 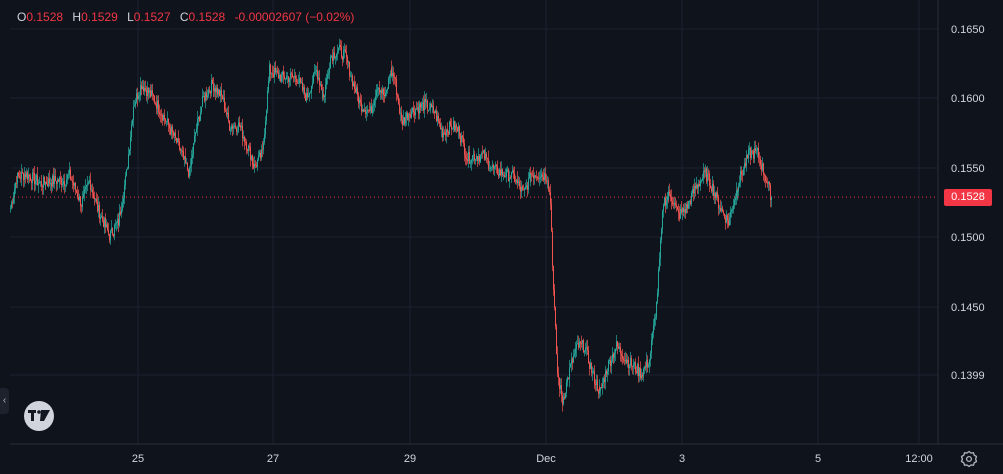 What do you see at coordinates (39, 416) in the screenshot?
I see `tradingview-logo-icon` at bounding box center [39, 416].